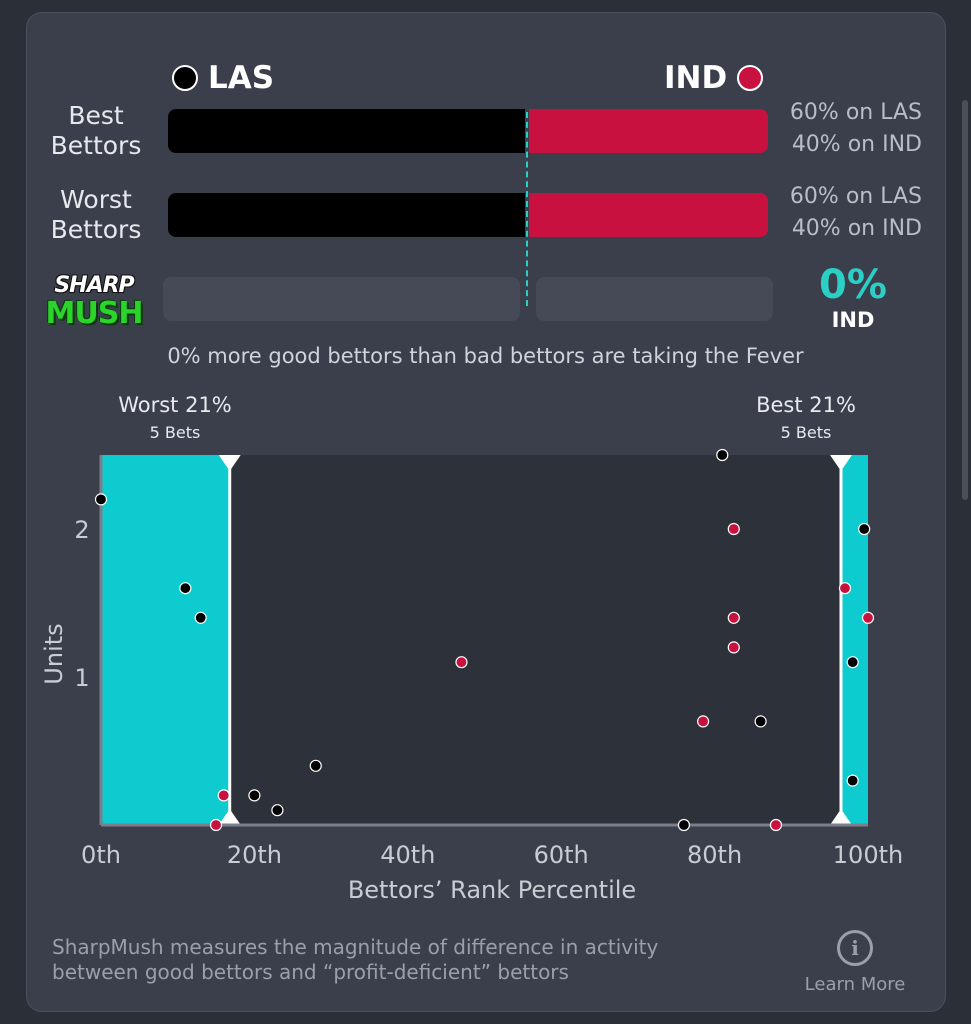  Describe the element at coordinates (714, 855) in the screenshot. I see `x-tick-label: 80th` at that location.